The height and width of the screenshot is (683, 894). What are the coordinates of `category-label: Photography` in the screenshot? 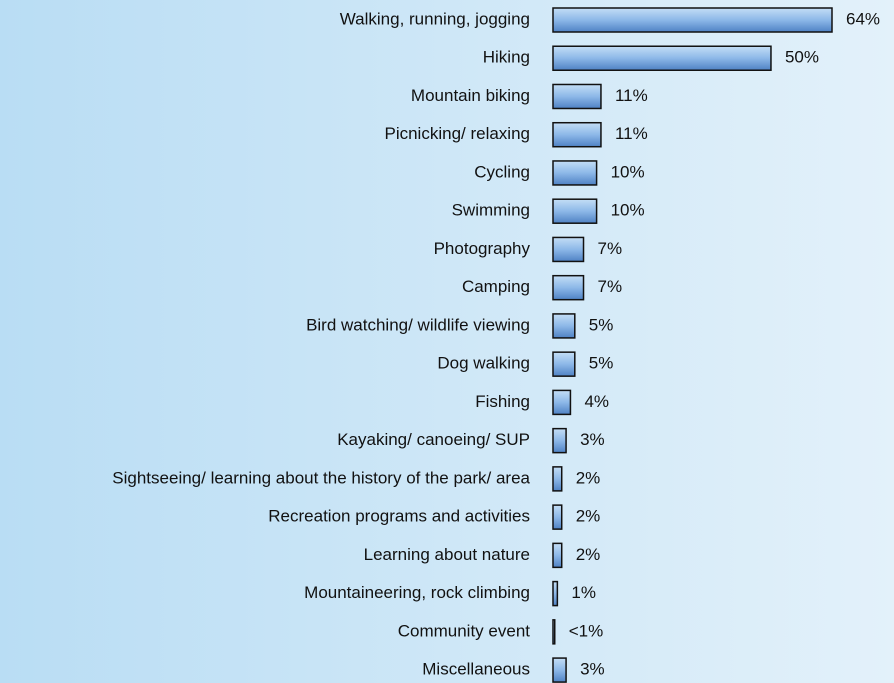 It's located at (482, 248).